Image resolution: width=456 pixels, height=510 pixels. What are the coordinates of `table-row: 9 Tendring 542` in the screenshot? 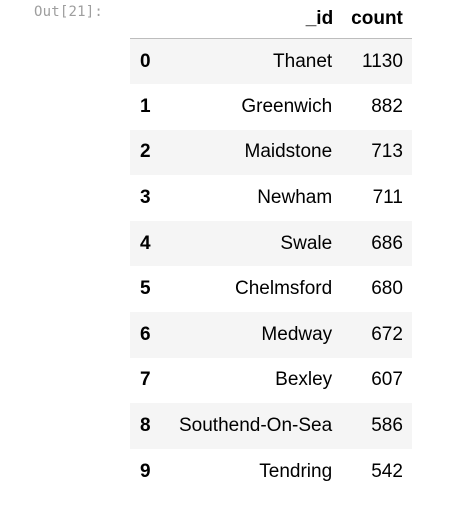 It's located at (271, 471).